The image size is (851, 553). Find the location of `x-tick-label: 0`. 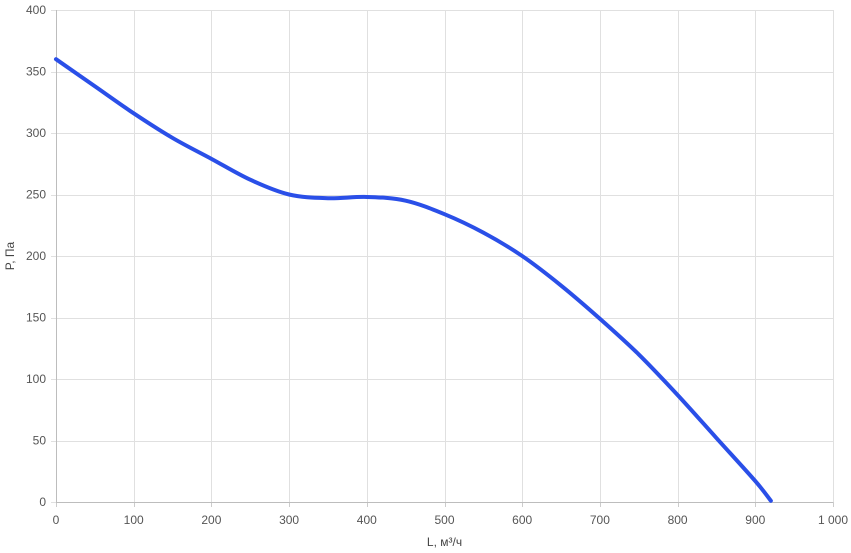

x-tick-label: 0 is located at coordinates (56, 520).